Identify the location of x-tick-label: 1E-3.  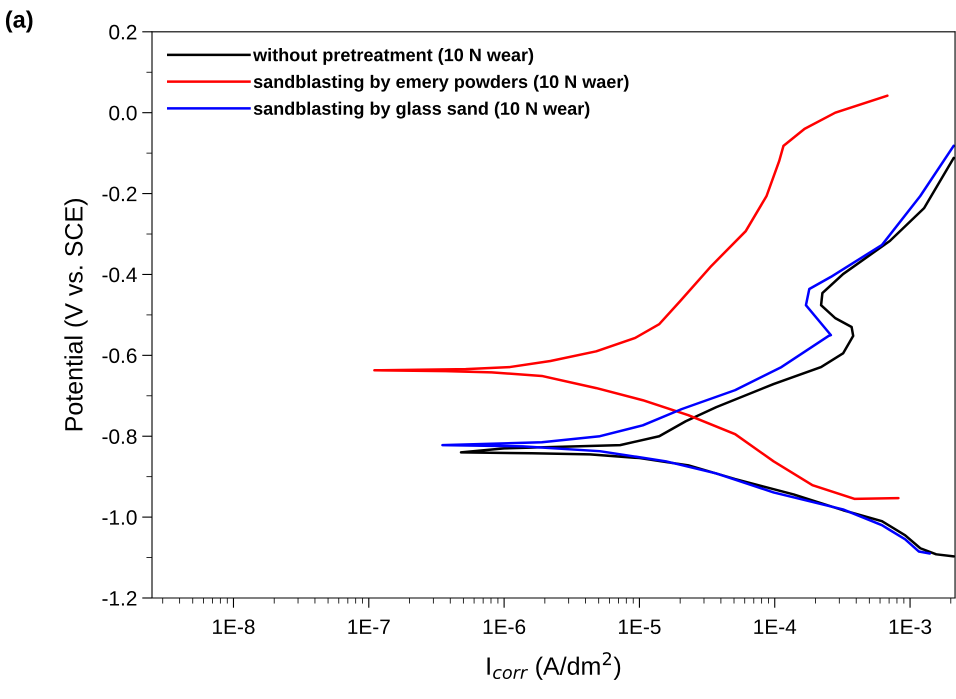
(911, 626).